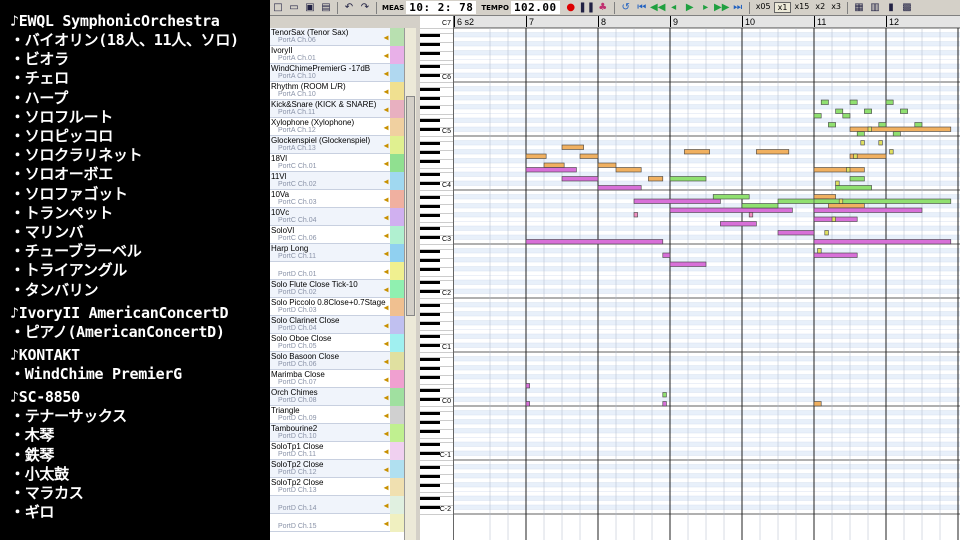 Image resolution: width=960 pixels, height=540 pixels. I want to click on track-row: SoloTp1 Close PortD Ch.11 ◀, so click(337, 451).